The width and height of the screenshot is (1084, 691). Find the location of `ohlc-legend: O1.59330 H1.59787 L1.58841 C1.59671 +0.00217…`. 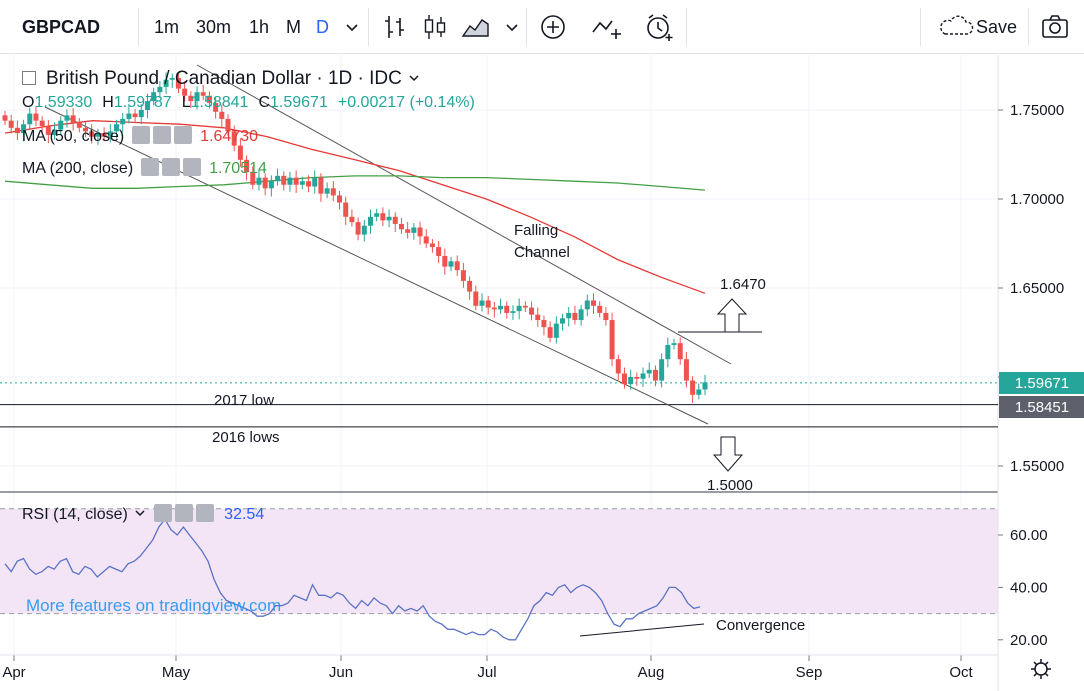

ohlc-legend: O1.59330 H1.59787 L1.58841 C1.59671 +0.00217… is located at coordinates (248, 103).